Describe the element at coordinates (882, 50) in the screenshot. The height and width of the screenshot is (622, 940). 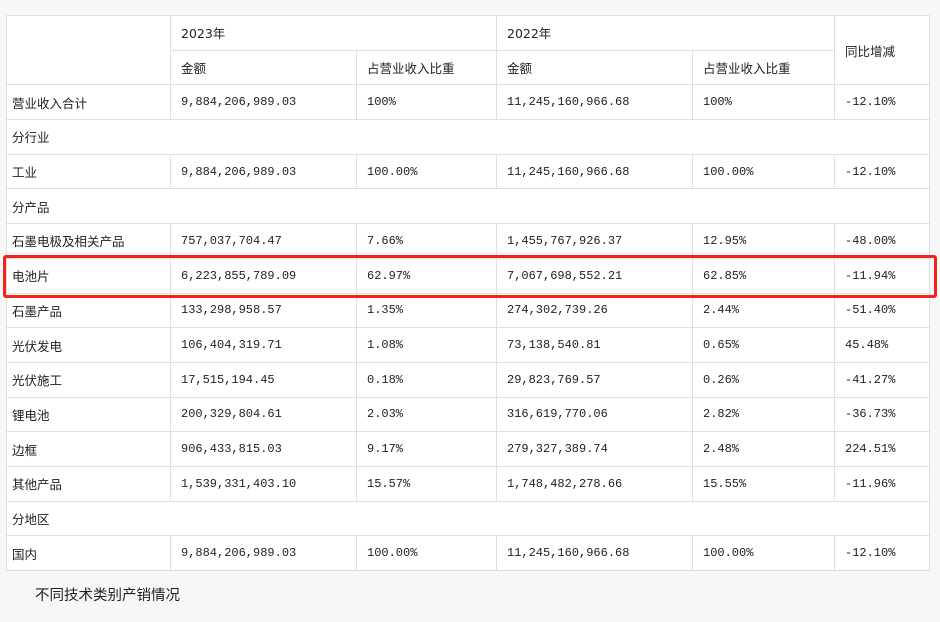
I see `header-yoy: 同比增减` at that location.